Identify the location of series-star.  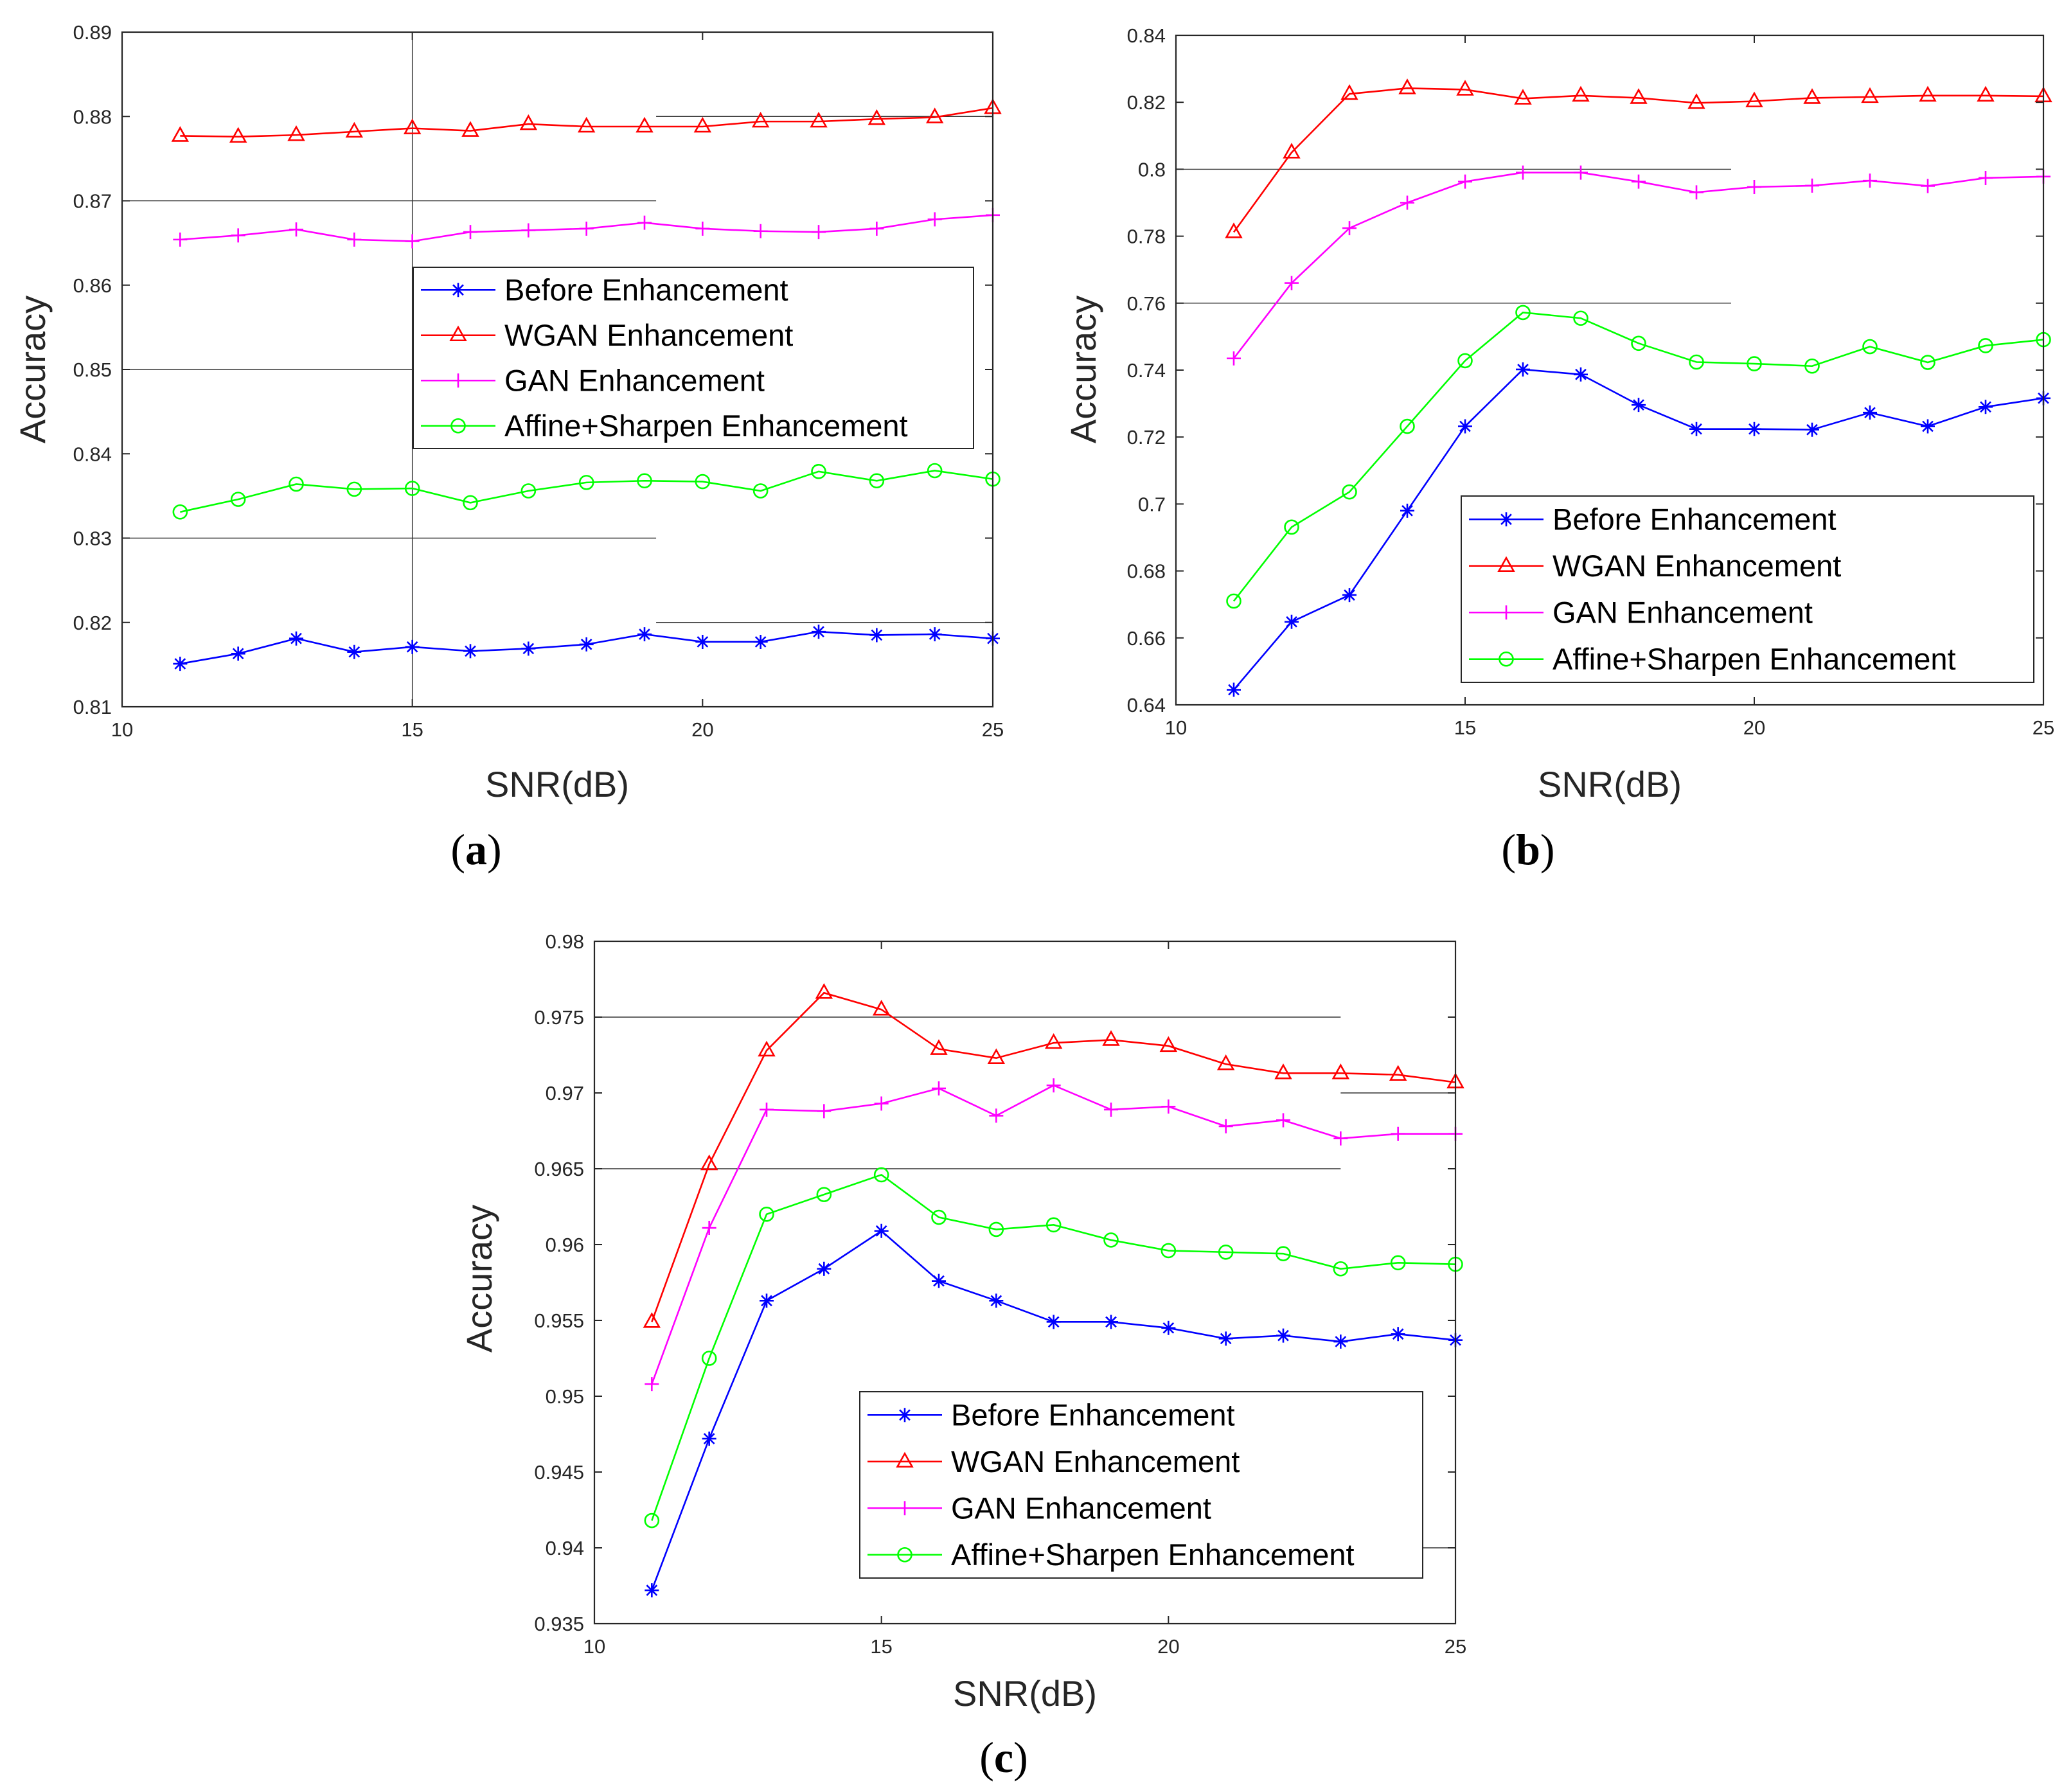
(1639, 529).